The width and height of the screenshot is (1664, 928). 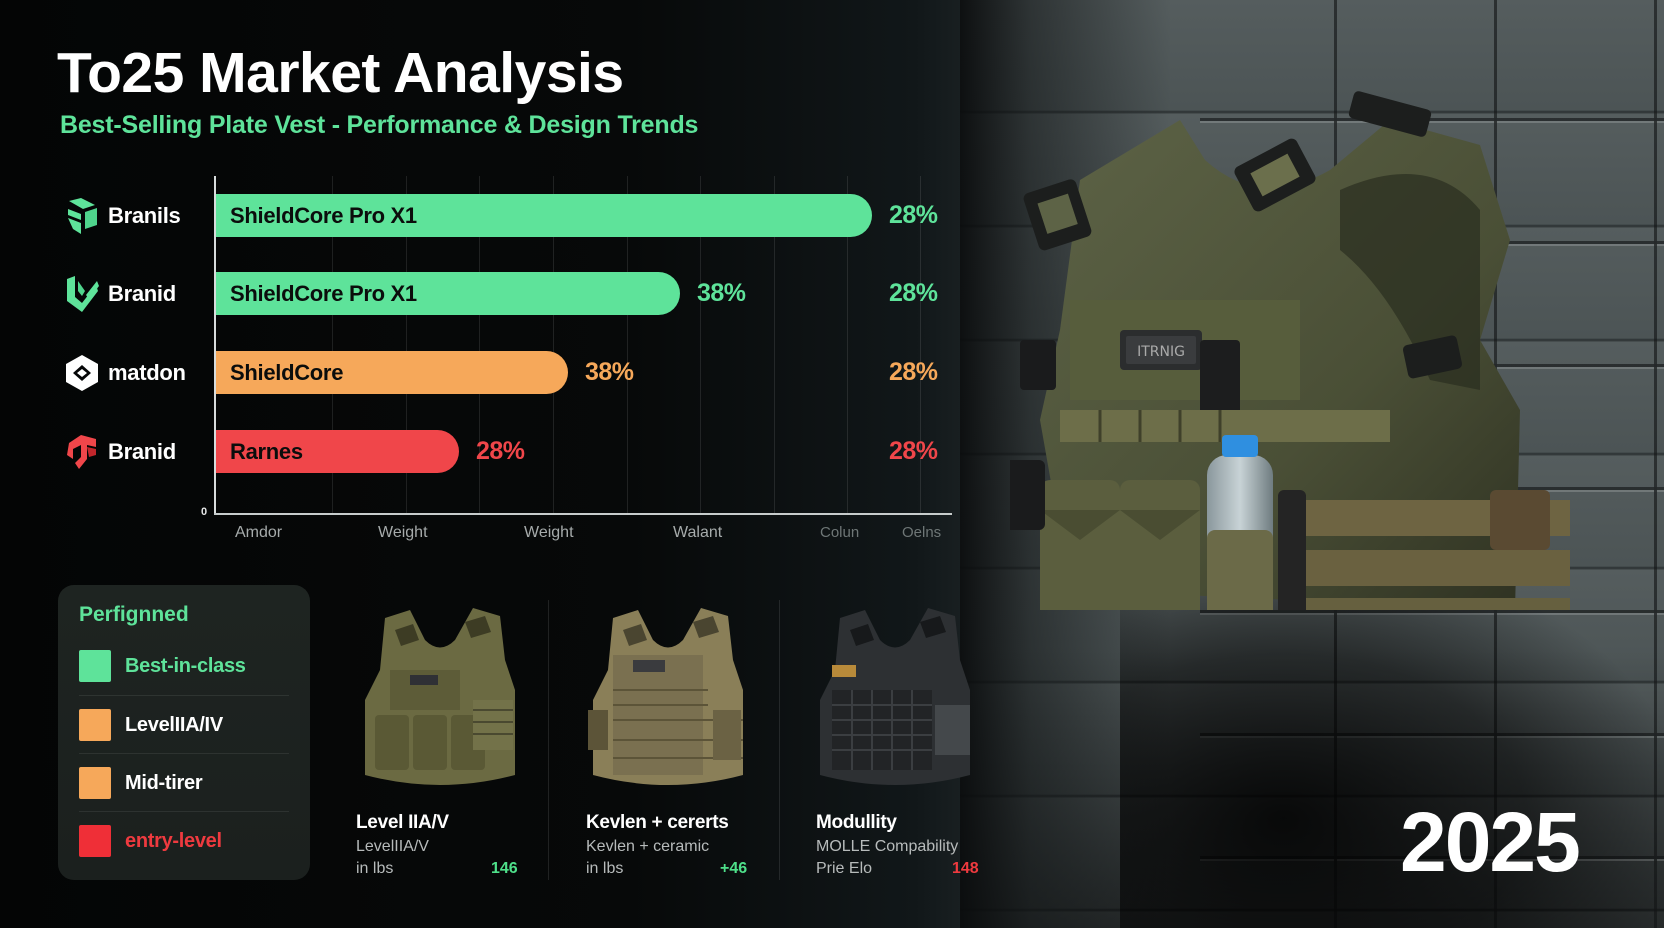 I want to click on brand-row-3: matdon, so click(x=125, y=373).